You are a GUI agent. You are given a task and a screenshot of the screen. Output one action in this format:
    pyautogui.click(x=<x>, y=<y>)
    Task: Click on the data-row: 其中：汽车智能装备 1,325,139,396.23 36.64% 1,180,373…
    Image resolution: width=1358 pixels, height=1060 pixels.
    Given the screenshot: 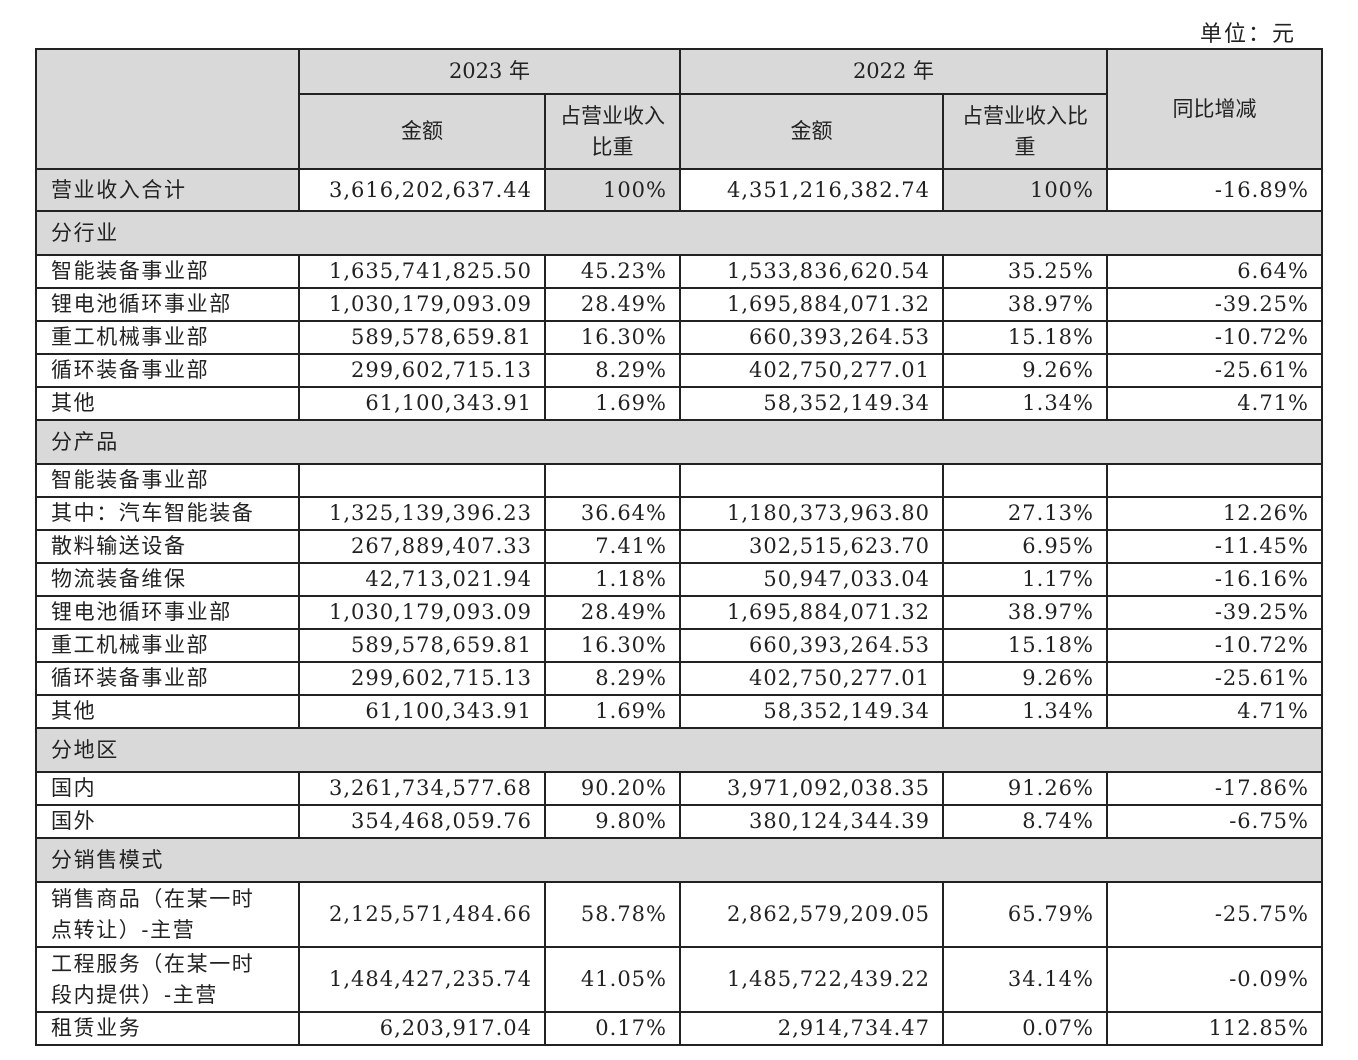 What is the action you would take?
    pyautogui.click(x=679, y=513)
    